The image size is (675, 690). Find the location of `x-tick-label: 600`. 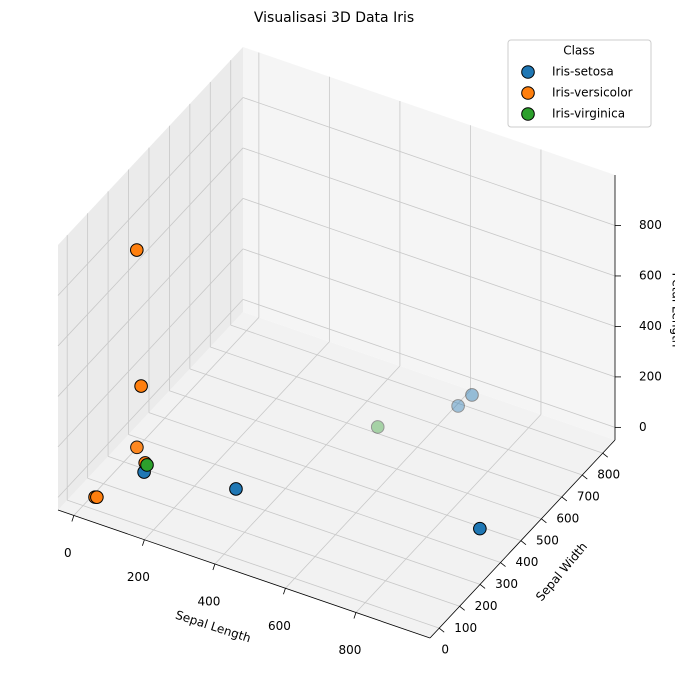

x-tick-label: 600 is located at coordinates (279, 626).